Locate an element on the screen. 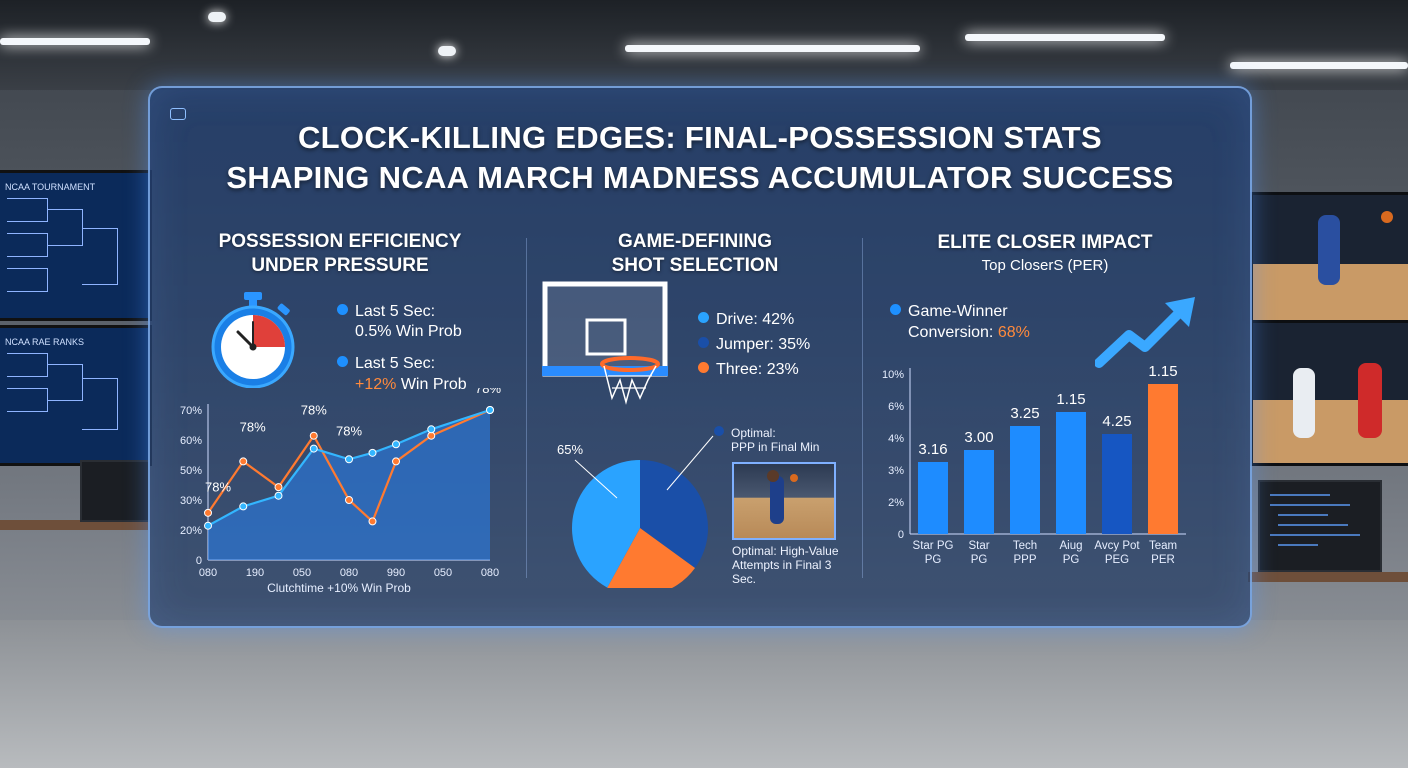 Image resolution: width=1408 pixels, height=768 pixels. section3-heading: ELITE CLOSER IMPACT is located at coordinates (1045, 242).